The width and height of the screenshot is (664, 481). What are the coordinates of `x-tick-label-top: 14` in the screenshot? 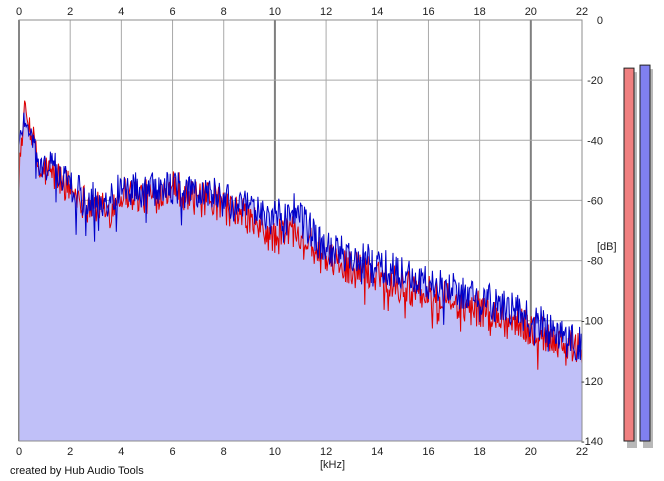 It's located at (377, 12).